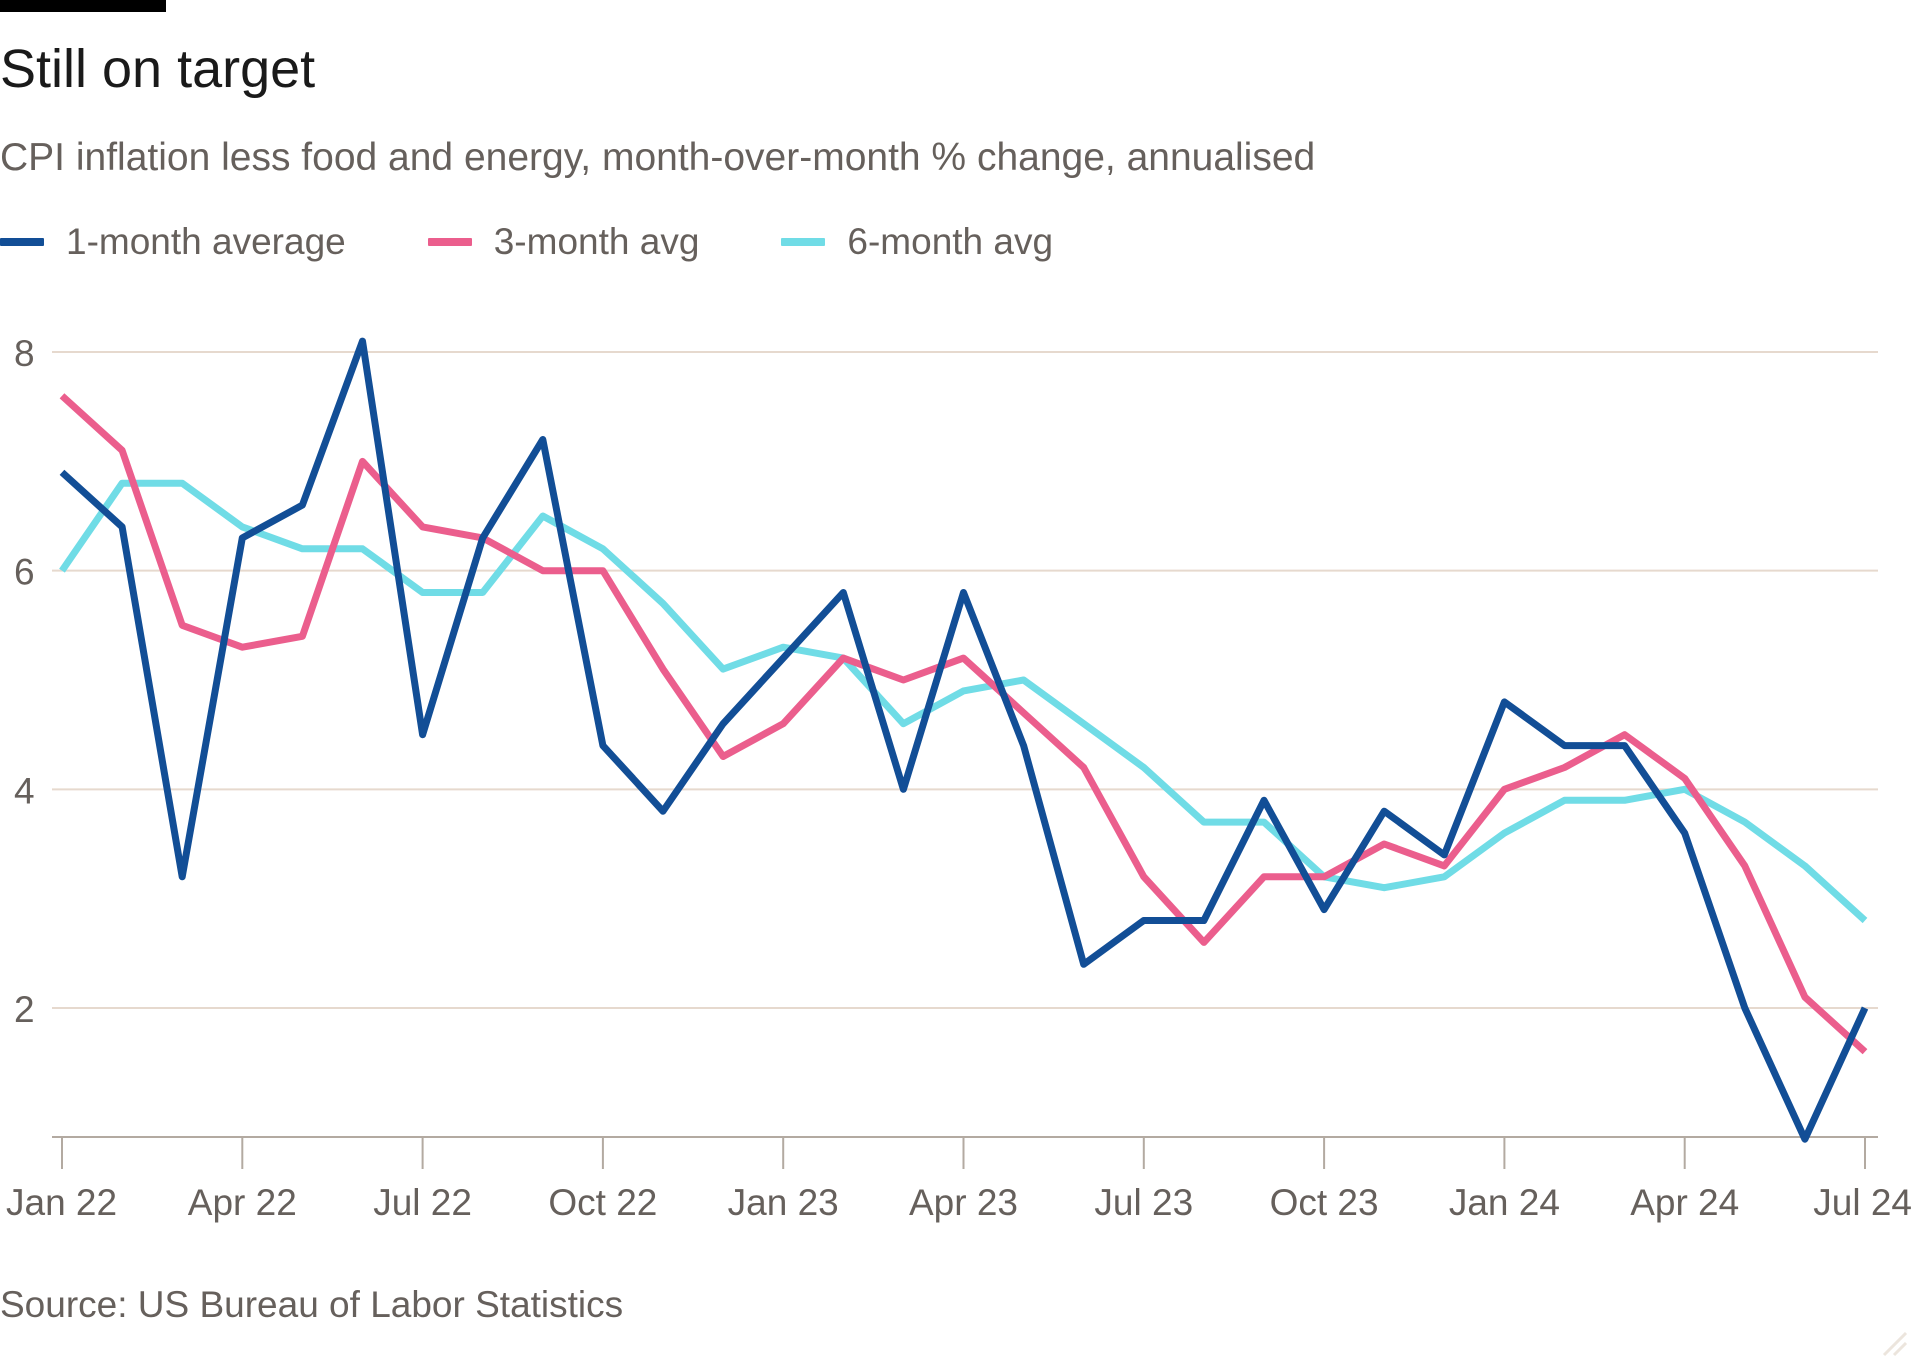 Image resolution: width=1920 pixels, height=1371 pixels. What do you see at coordinates (963, 1202) in the screenshot?
I see `x-tick-label: Apr 23` at bounding box center [963, 1202].